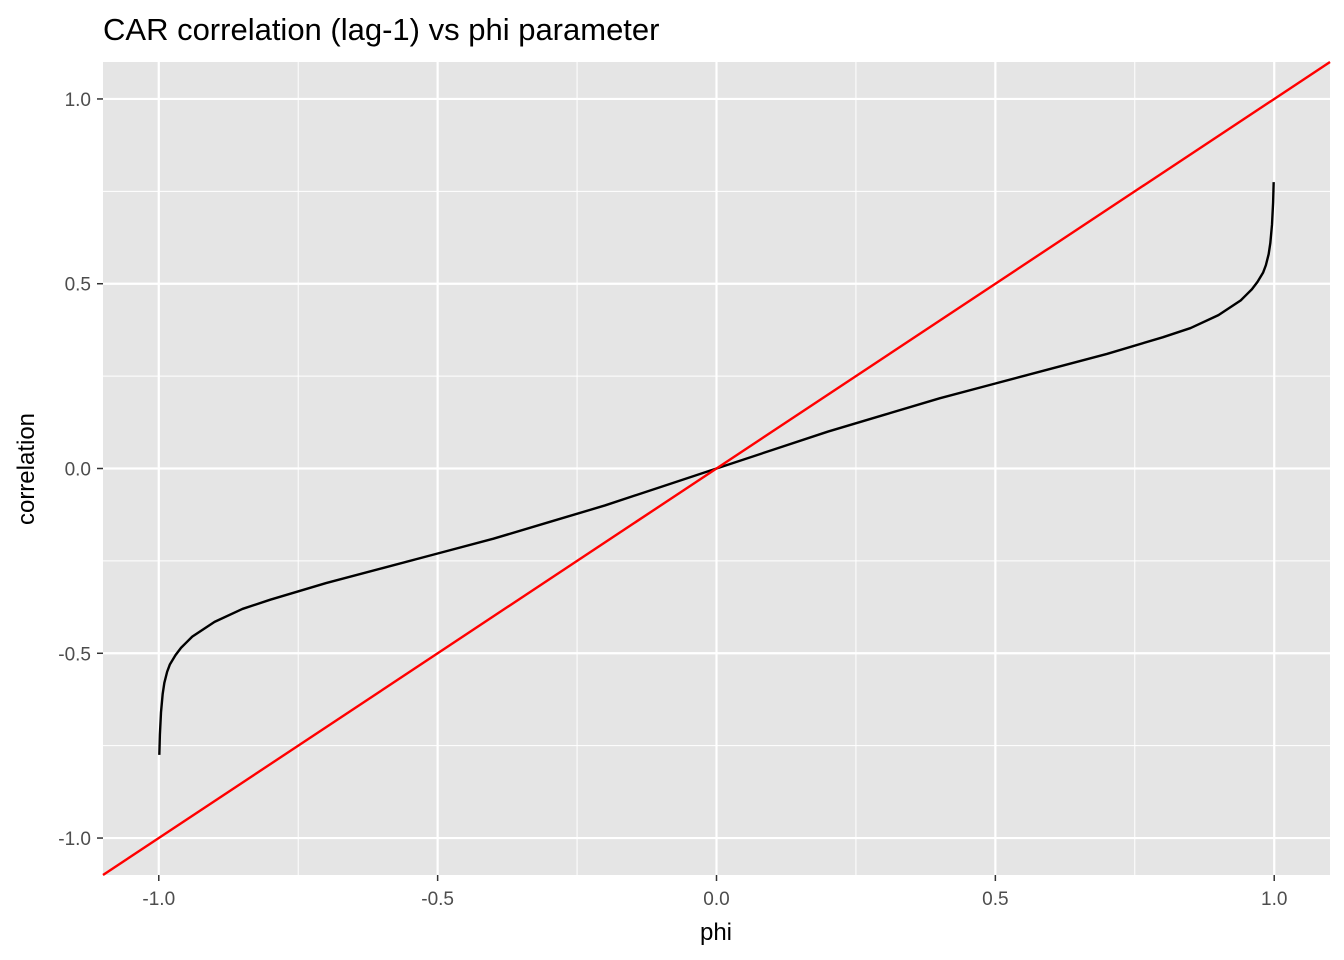 The height and width of the screenshot is (960, 1344). Describe the element at coordinates (158, 899) in the screenshot. I see `x-tick-label: -1.0` at that location.